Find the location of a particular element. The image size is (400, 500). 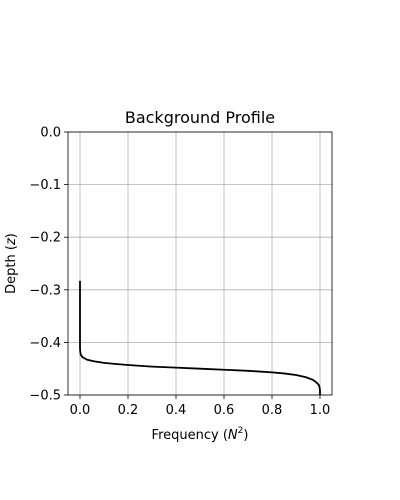

x-tick-label: 0.0 is located at coordinates (80, 410).